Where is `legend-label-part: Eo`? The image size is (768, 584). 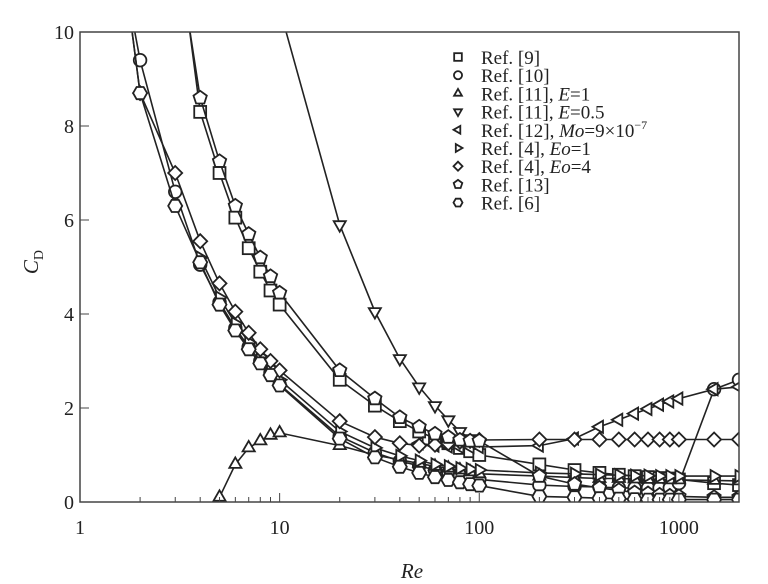 legend-label-part: Eo is located at coordinates (560, 167).